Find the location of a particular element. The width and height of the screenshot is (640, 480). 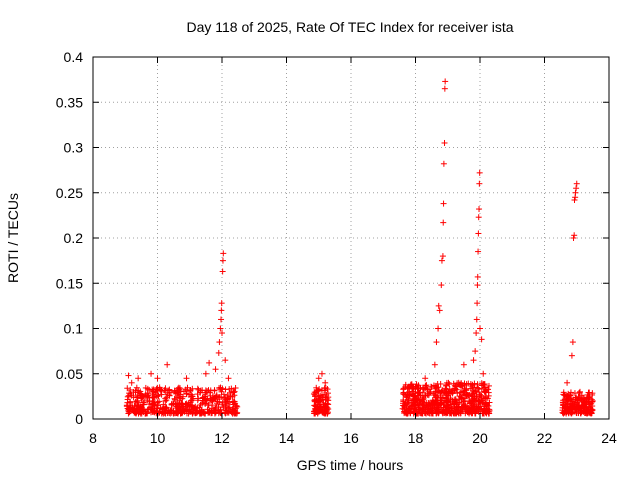

y-axis-label: ROTI / TECUs is located at coordinates (13, 238).